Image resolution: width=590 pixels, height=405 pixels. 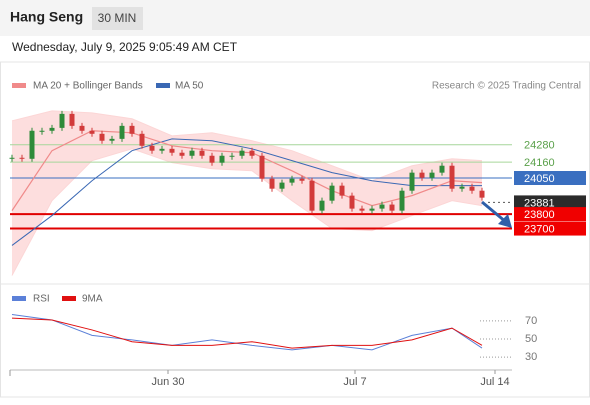 What do you see at coordinates (539, 163) in the screenshot?
I see `level-label: 24160` at bounding box center [539, 163].